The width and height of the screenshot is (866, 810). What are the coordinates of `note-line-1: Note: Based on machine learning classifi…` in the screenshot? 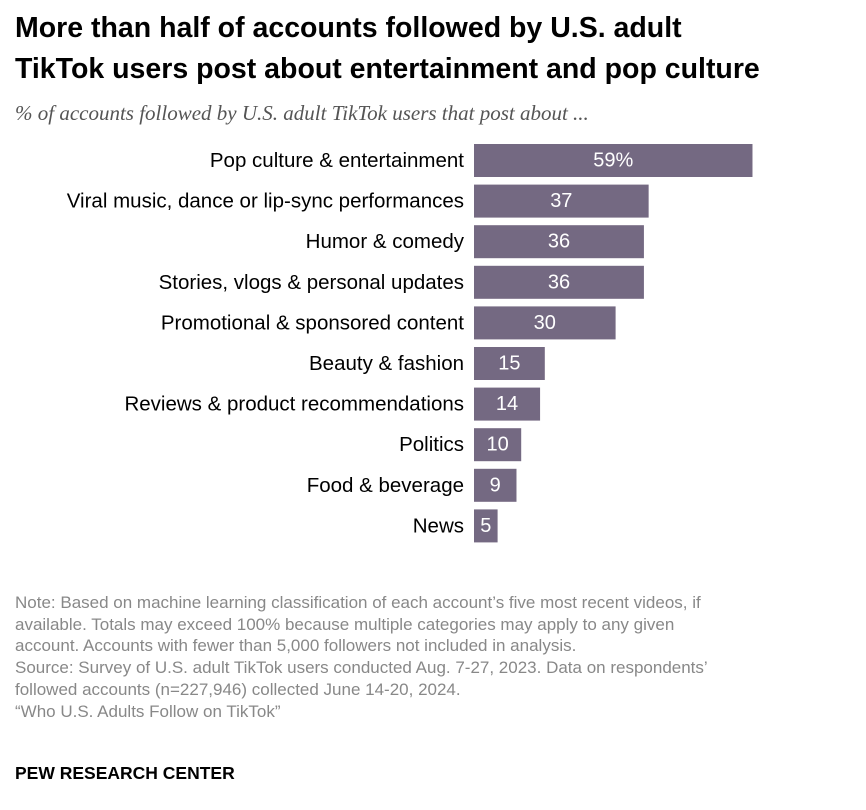 It's located at (358, 602).